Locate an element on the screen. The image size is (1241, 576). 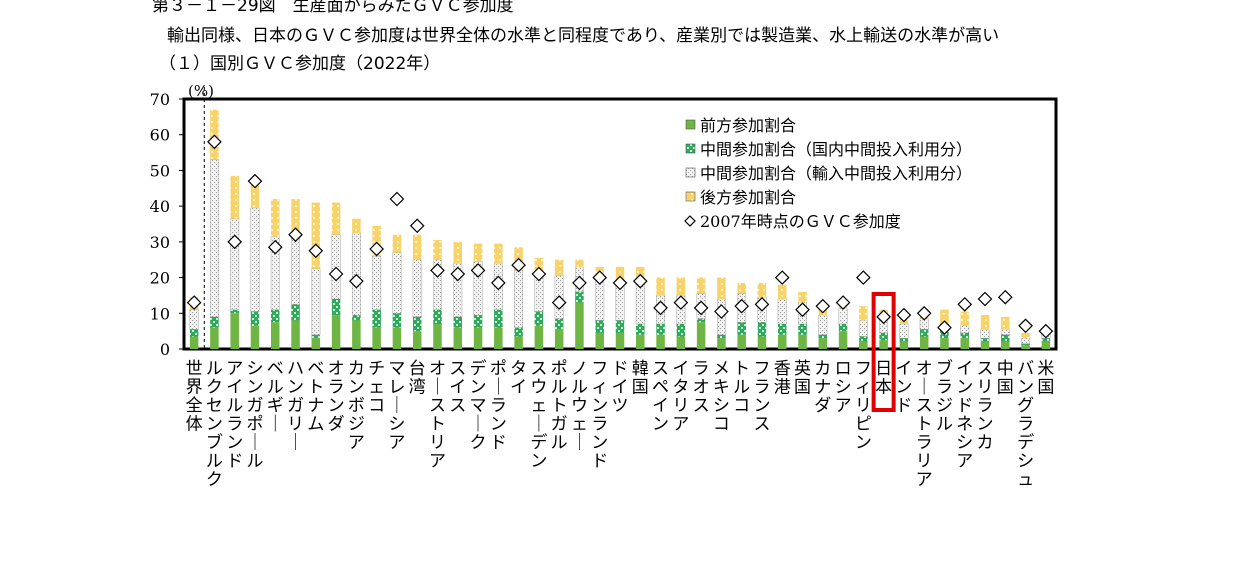
category-label: インドネシア is located at coordinates (964, 415).